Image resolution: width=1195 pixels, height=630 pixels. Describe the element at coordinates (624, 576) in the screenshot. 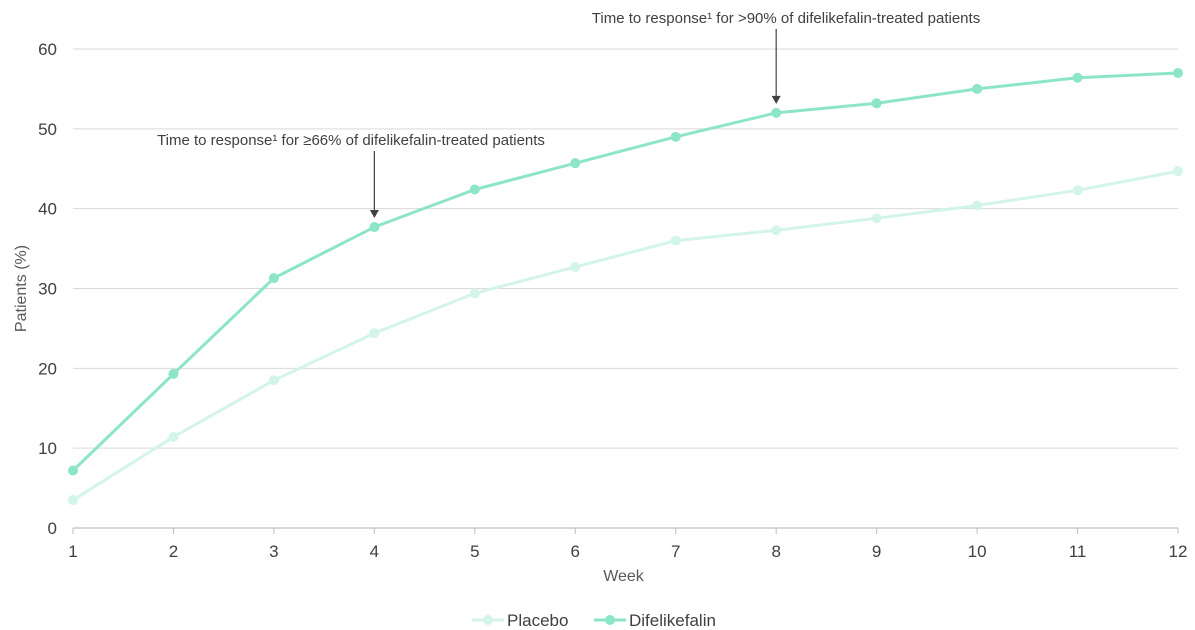

I see `x-axis-title: Week` at that location.